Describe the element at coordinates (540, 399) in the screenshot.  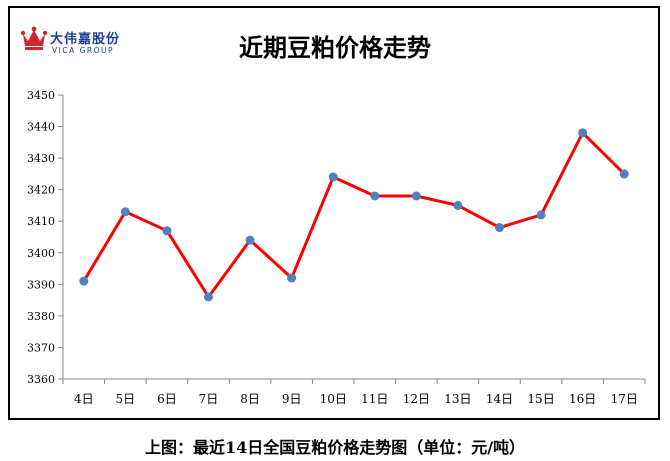
I see `x-tick-label: 15日` at that location.